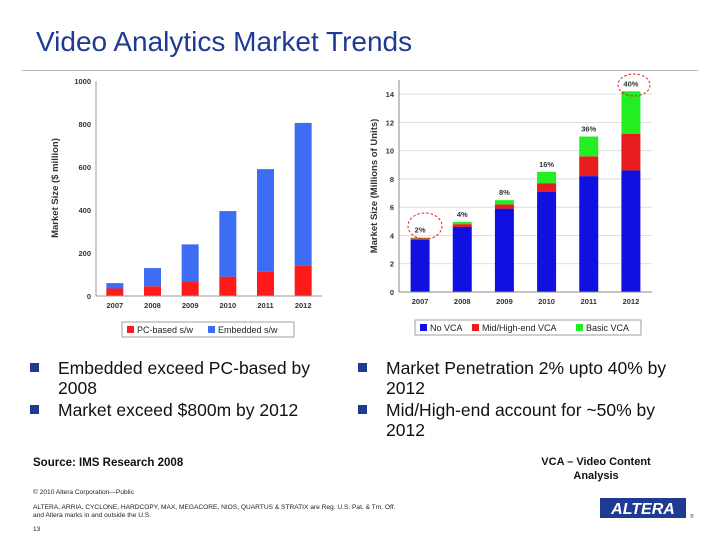 The image size is (720, 540). Describe the element at coordinates (392, 235) in the screenshot. I see `c2-ytick-label: 4` at that location.